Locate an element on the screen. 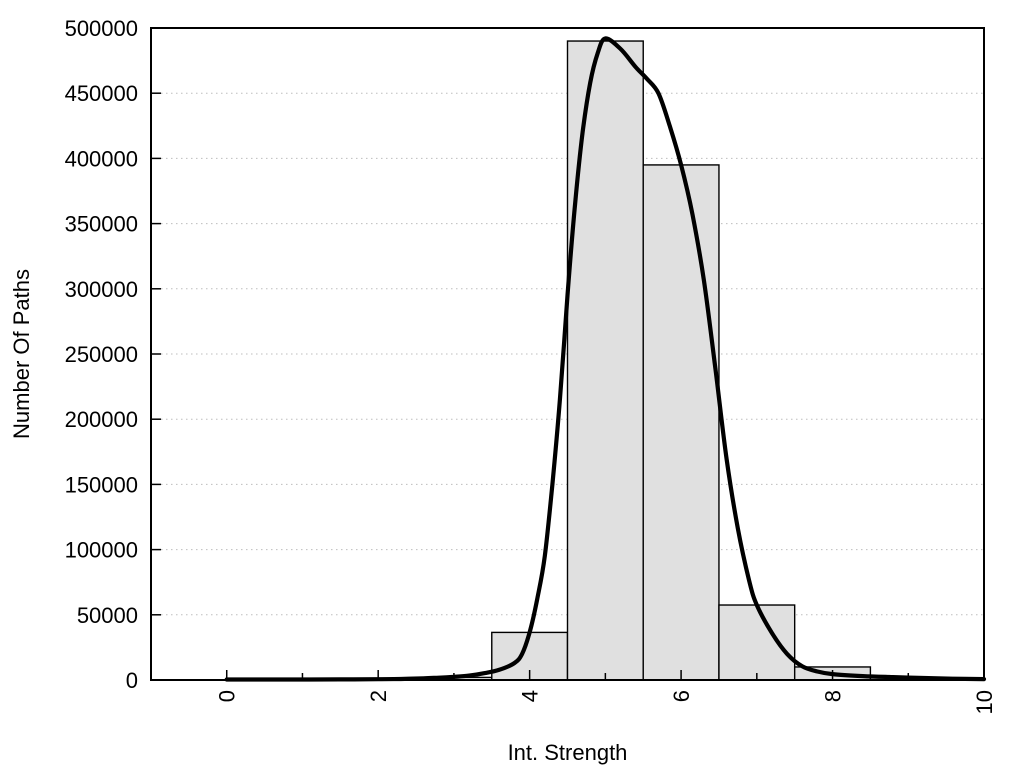  x-tick-label: 0 is located at coordinates (227, 696).